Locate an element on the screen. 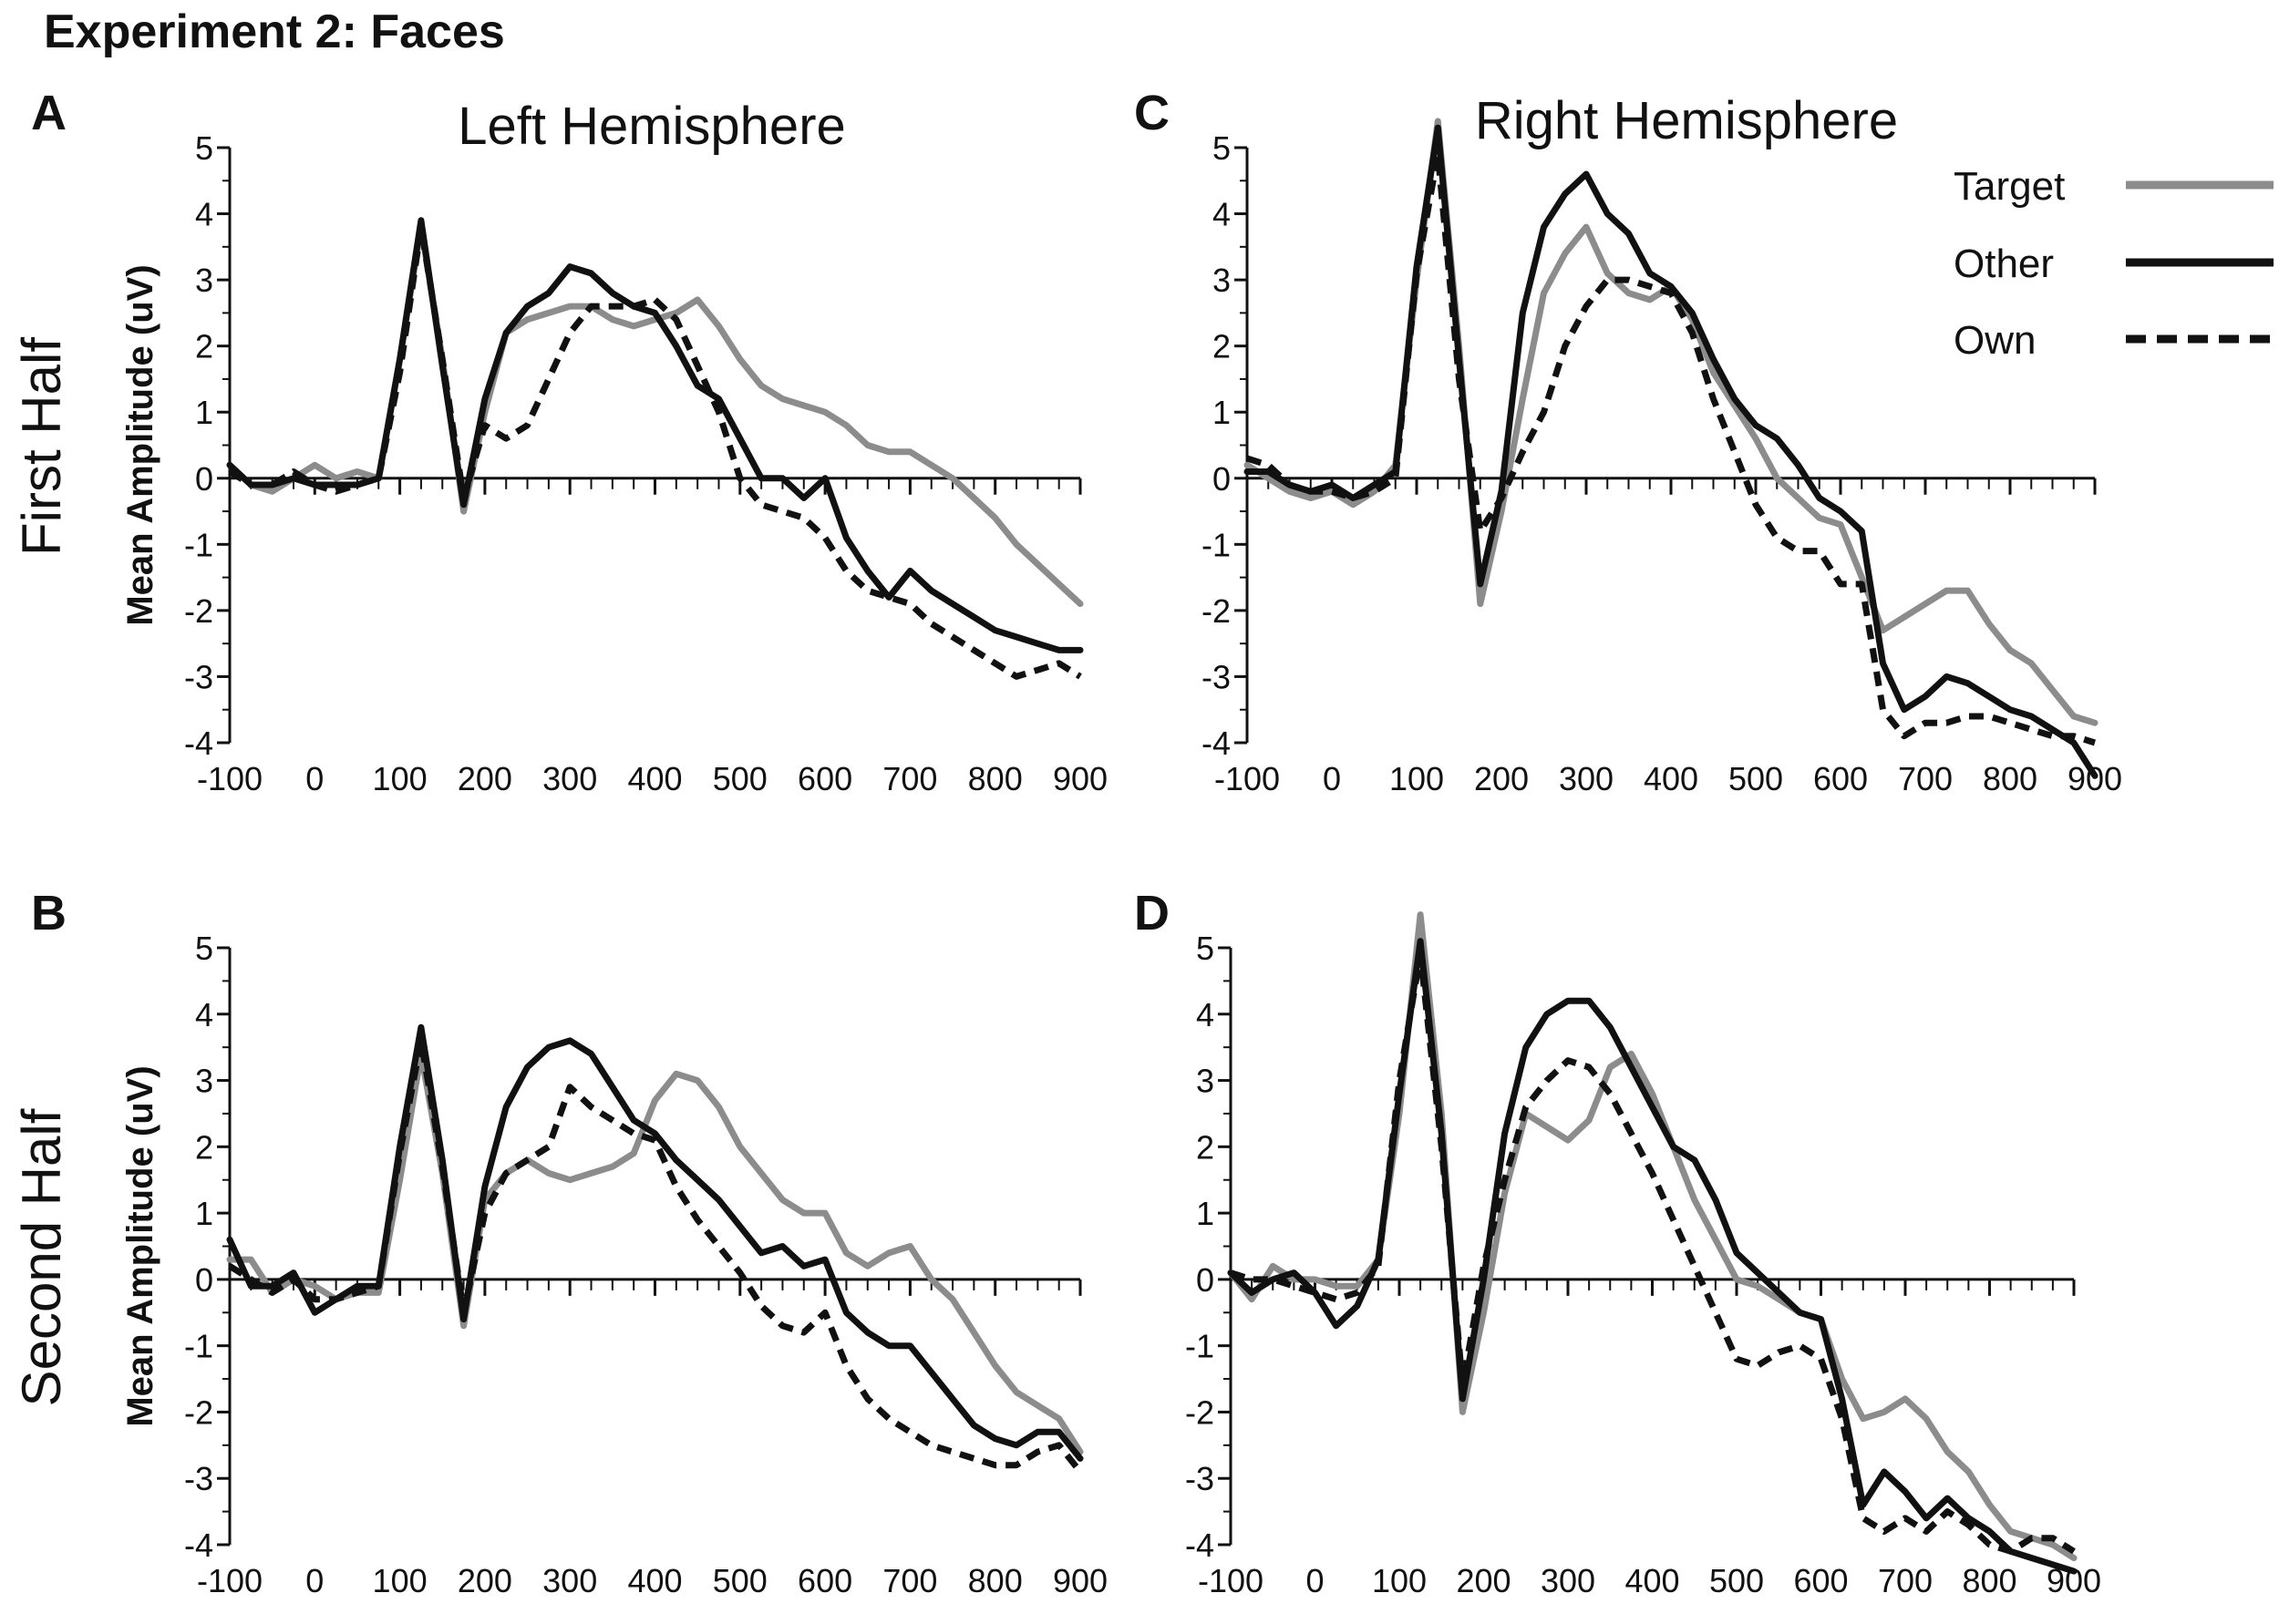 The height and width of the screenshot is (1624, 2279). column-label-left: Left Hemisphere is located at coordinates (652, 126).